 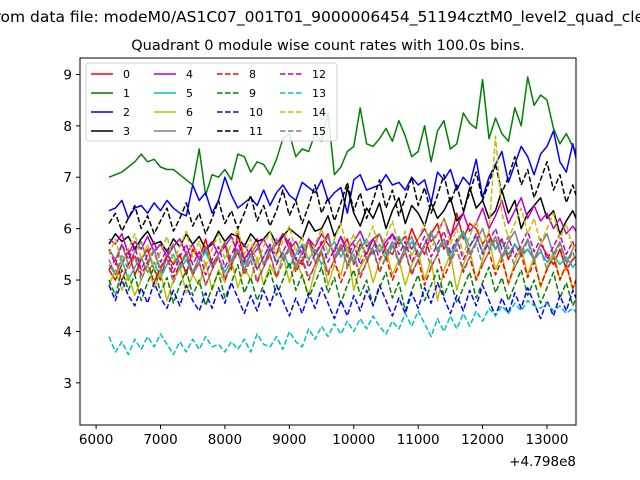 I want to click on legend-label-0: 0, so click(x=126, y=74).